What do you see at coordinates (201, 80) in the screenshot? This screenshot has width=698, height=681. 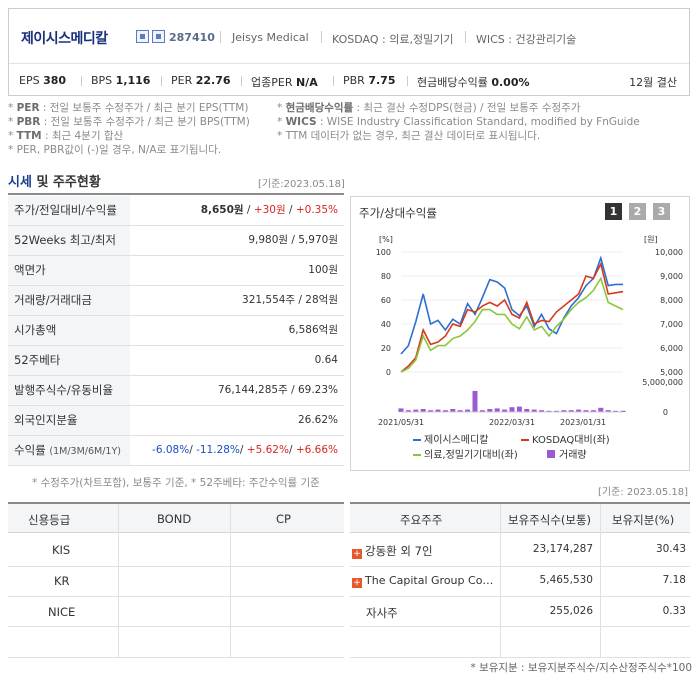 I see `per-indicator: PER 22.76` at bounding box center [201, 80].